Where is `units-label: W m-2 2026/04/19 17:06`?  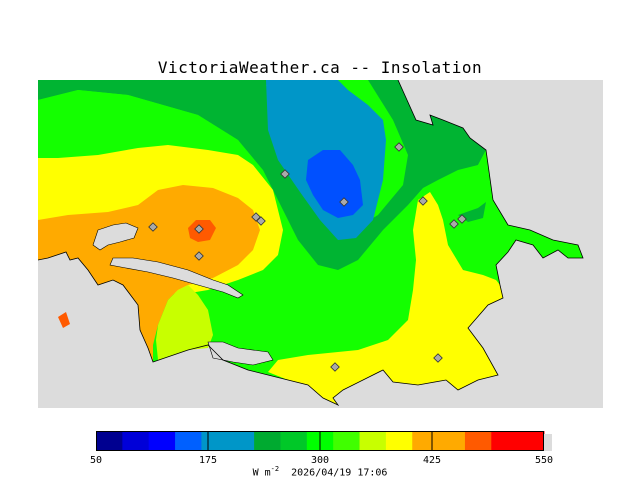 units-label: W m-2 2026/04/19 17:06 is located at coordinates (320, 471).